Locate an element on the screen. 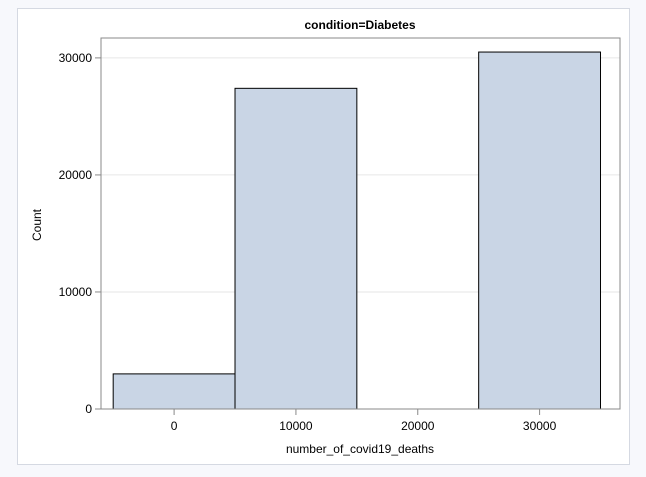 Image resolution: width=646 pixels, height=477 pixels. y-tick-label: 30000 is located at coordinates (76, 58).